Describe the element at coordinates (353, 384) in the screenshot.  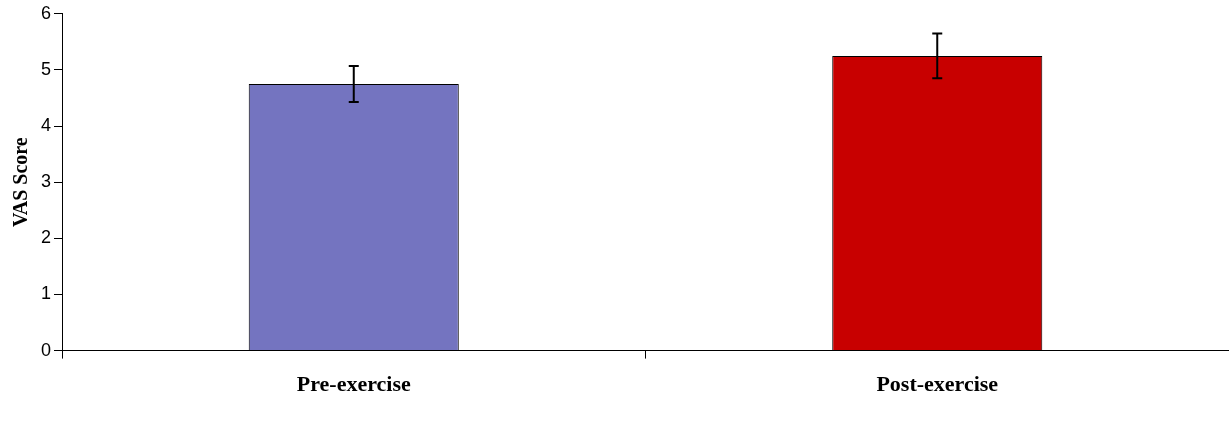
I see `x-tick-label: Pre-exercise` at that location.